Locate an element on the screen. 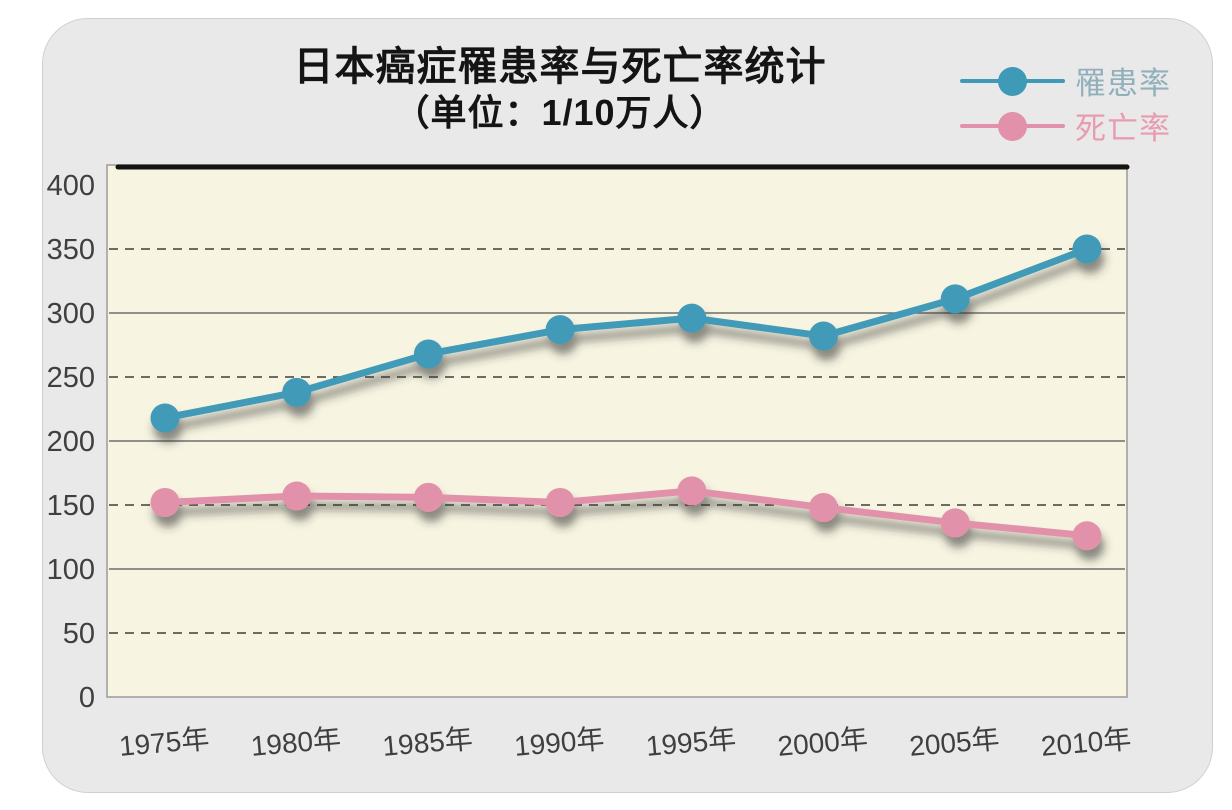 Image resolution: width=1232 pixels, height=810 pixels. chart-subtitle: （单位：1/10万人） is located at coordinates (560, 112).